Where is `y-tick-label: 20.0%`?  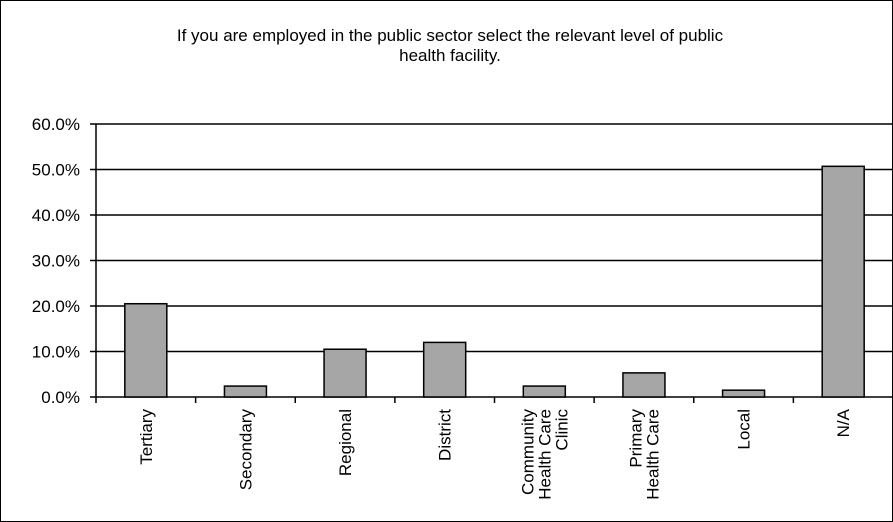
y-tick-label: 20.0% is located at coordinates (56, 306).